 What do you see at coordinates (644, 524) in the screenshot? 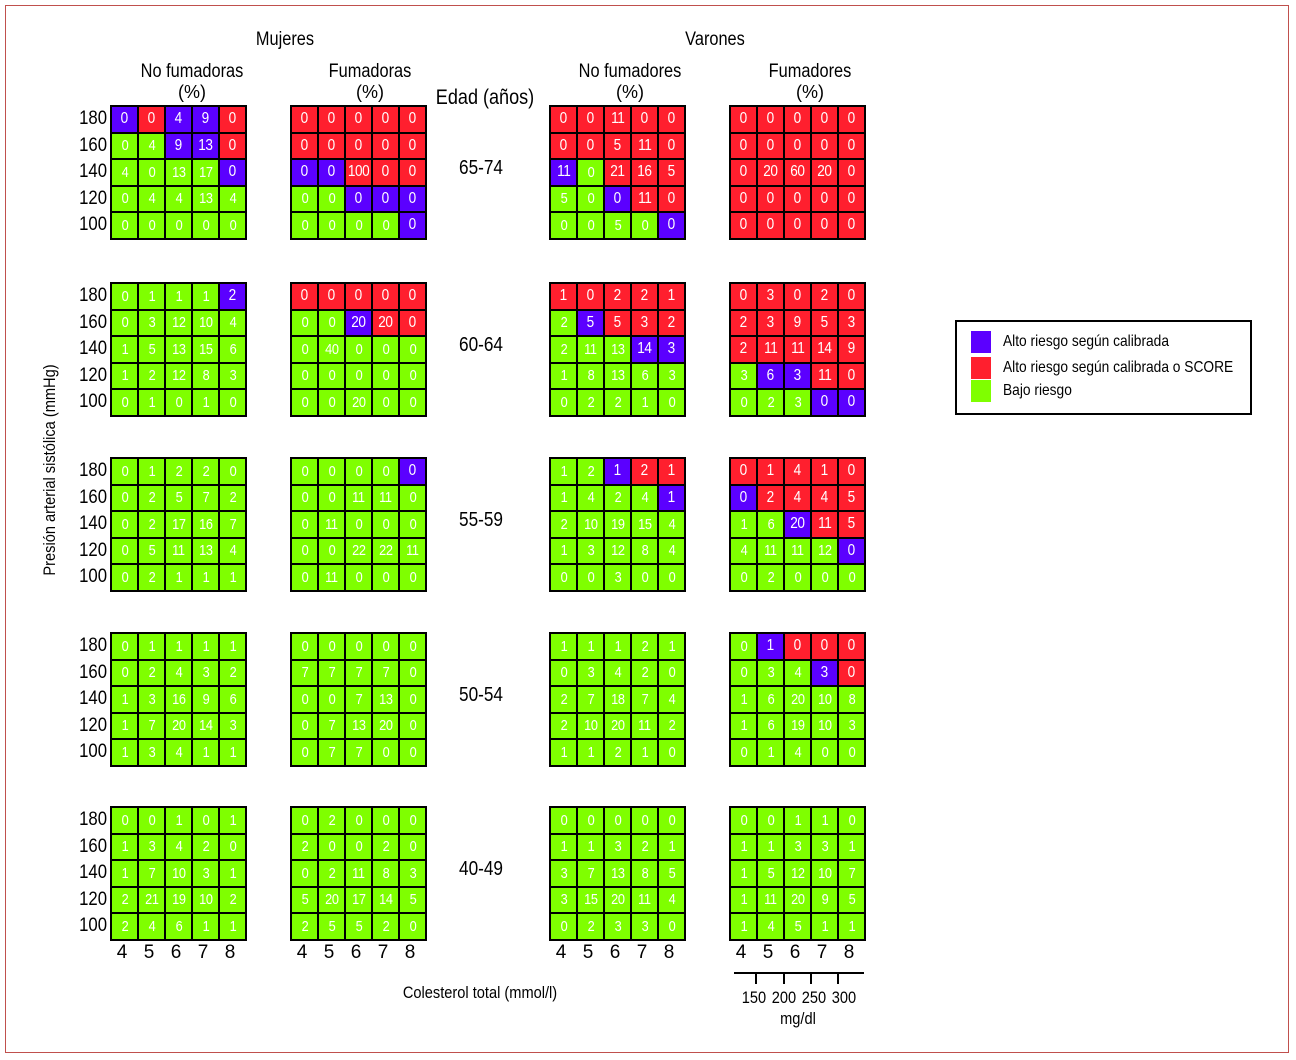
I see `risk-cell: 15` at bounding box center [644, 524].